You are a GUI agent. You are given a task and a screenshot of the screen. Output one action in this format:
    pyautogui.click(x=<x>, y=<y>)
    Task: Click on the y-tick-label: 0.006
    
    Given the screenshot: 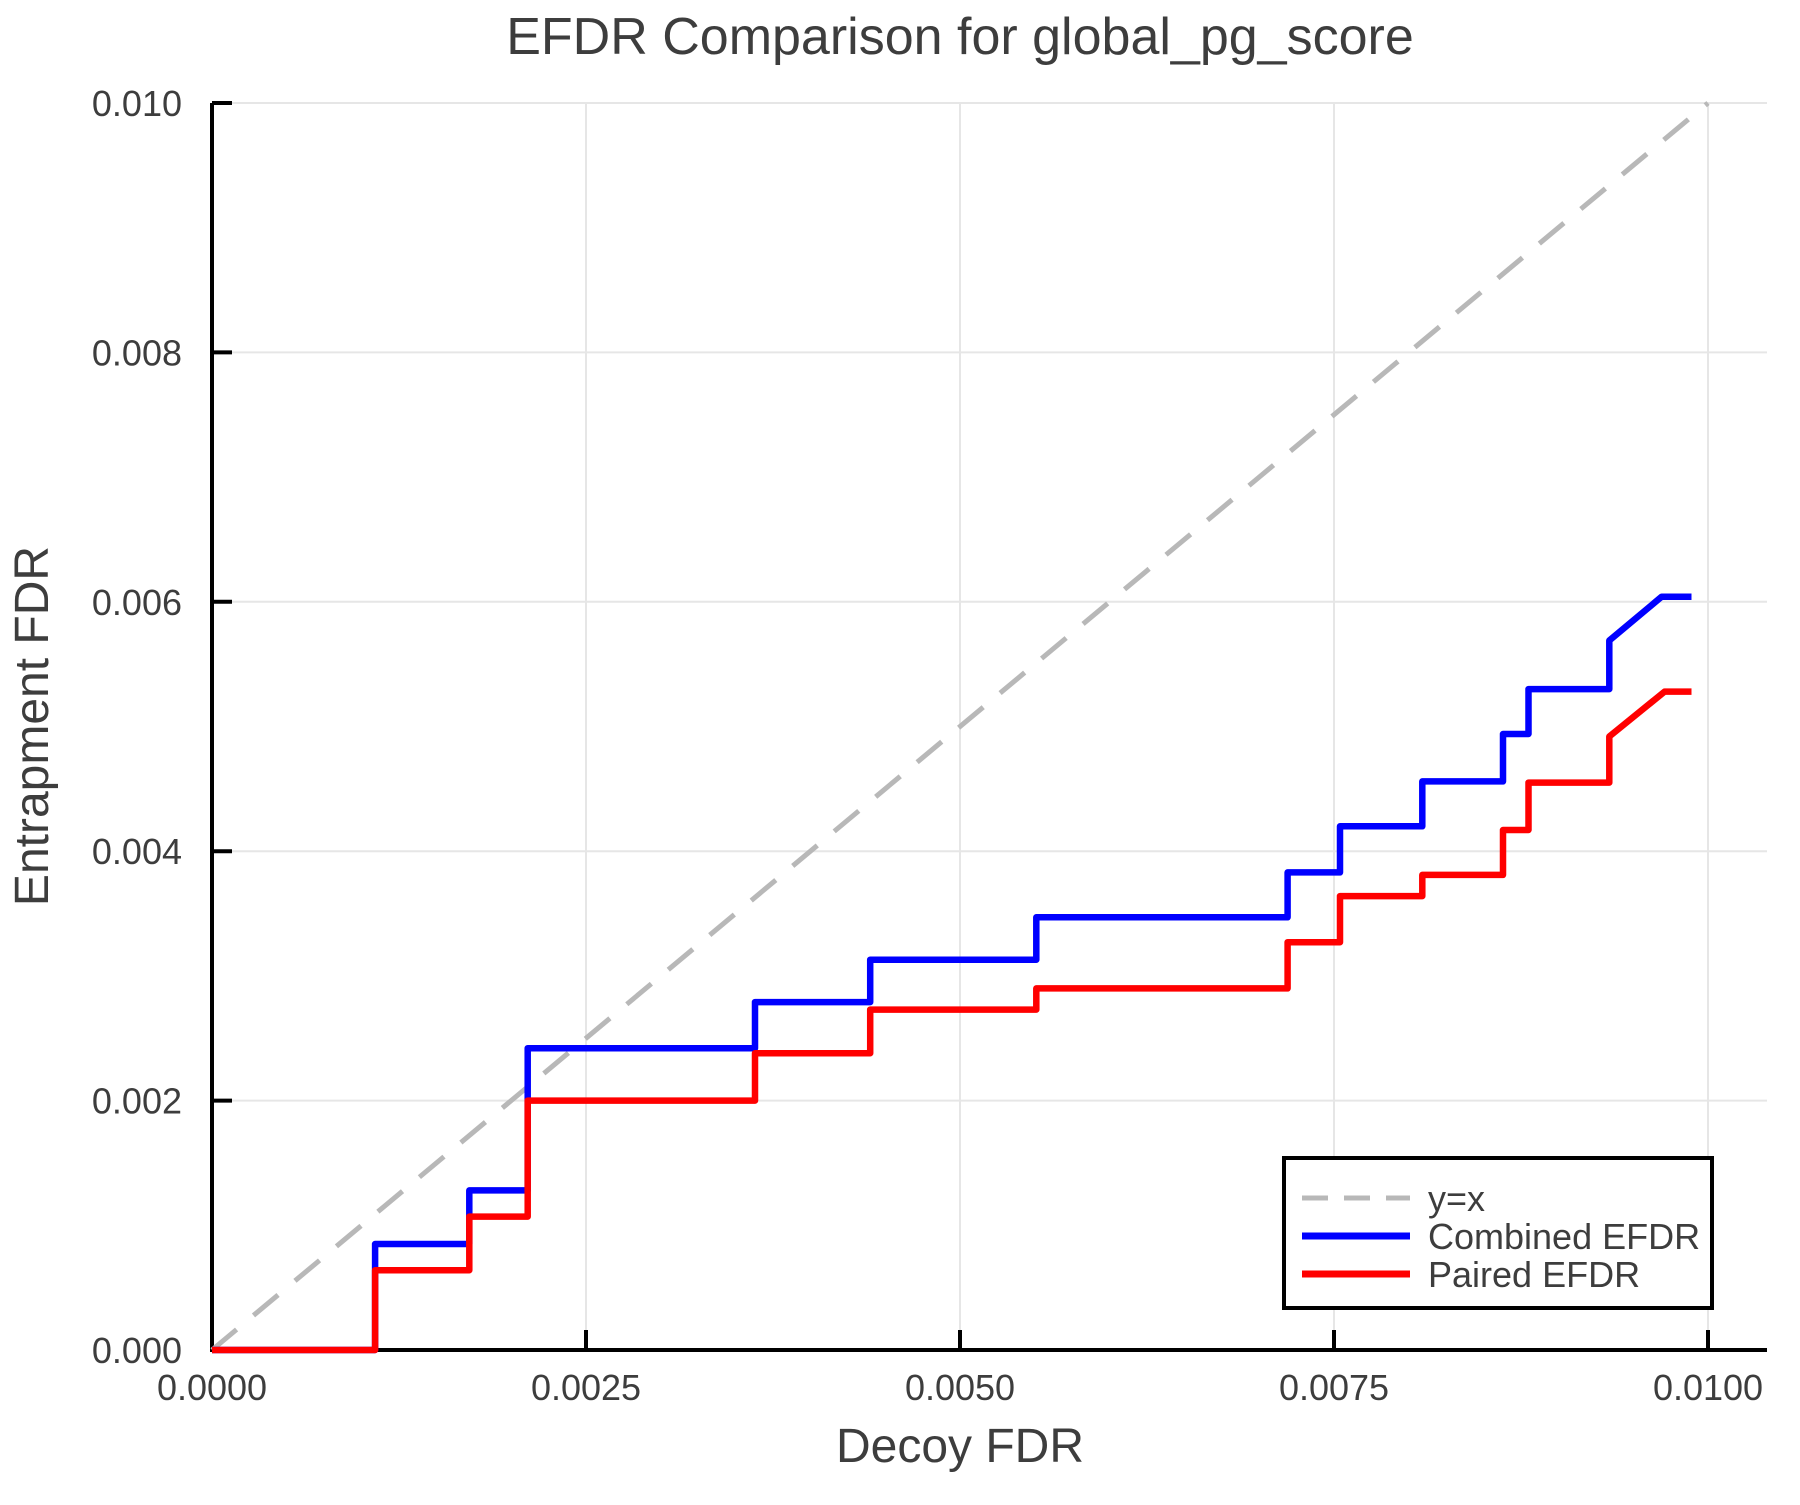 What is the action you would take?
    pyautogui.click(x=137, y=602)
    